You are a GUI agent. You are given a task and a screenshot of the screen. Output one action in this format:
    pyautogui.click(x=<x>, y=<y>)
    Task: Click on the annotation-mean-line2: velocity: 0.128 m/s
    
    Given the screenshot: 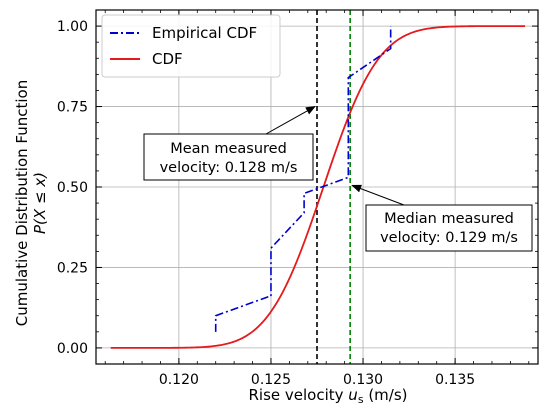 What is the action you would take?
    pyautogui.click(x=229, y=168)
    